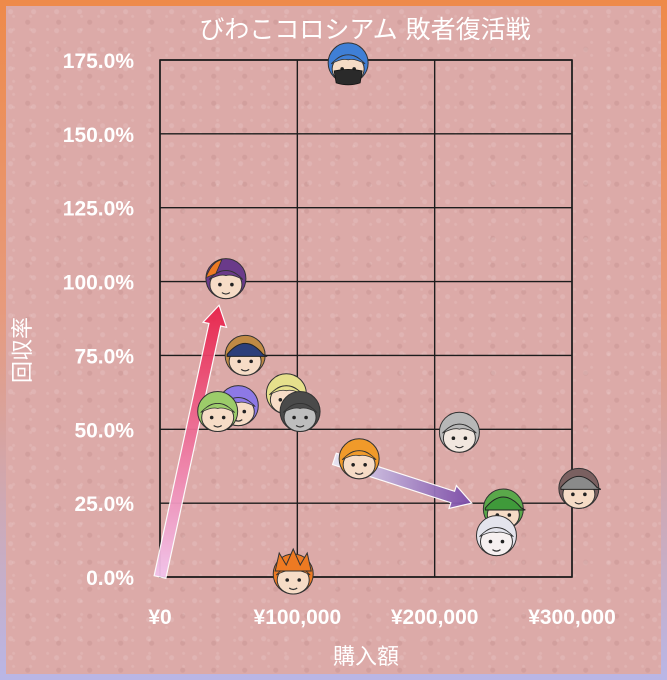 The height and width of the screenshot is (680, 667). I want to click on x-axis-label: 購入額, so click(366, 657).